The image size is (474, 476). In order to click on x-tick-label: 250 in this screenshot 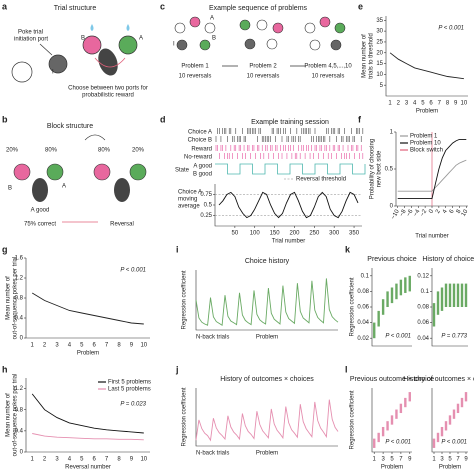, I will do `click(314, 234)`.